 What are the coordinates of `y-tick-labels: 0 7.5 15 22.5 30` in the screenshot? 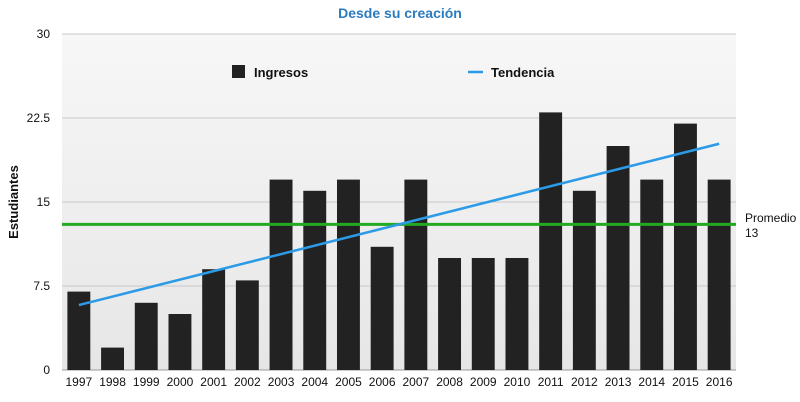 It's located at (39, 202).